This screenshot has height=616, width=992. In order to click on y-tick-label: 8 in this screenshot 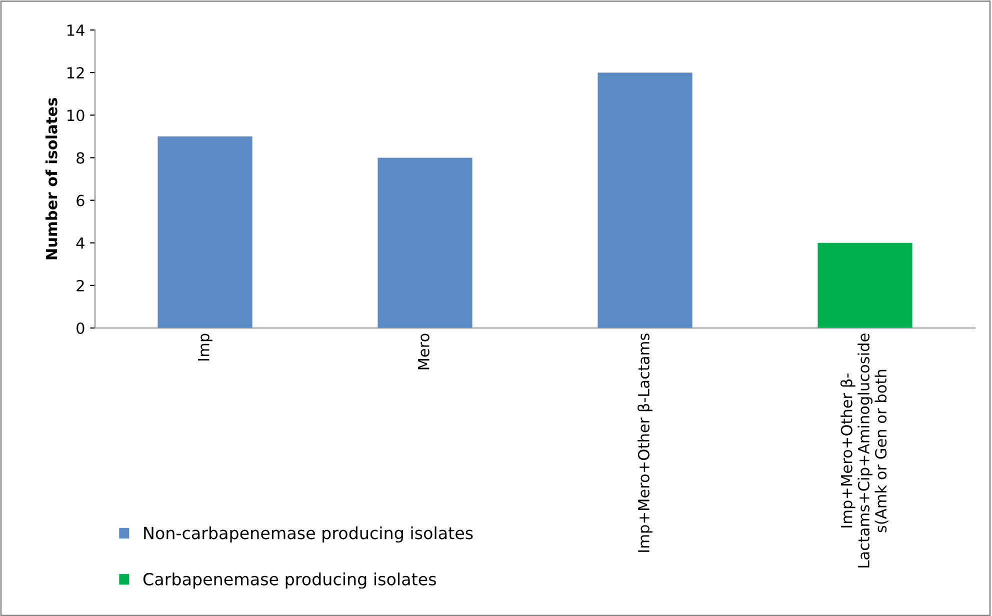, I will do `click(80, 158)`.